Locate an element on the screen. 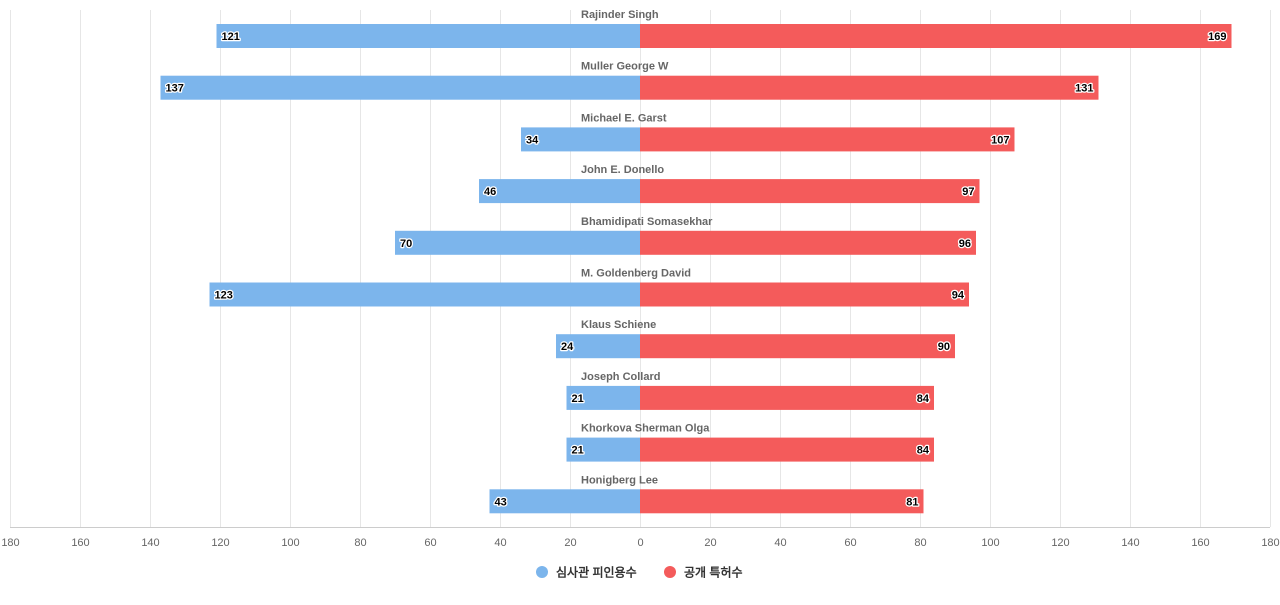 Image resolution: width=1280 pixels, height=605 pixels. data-label-left: 137 is located at coordinates (175, 89).